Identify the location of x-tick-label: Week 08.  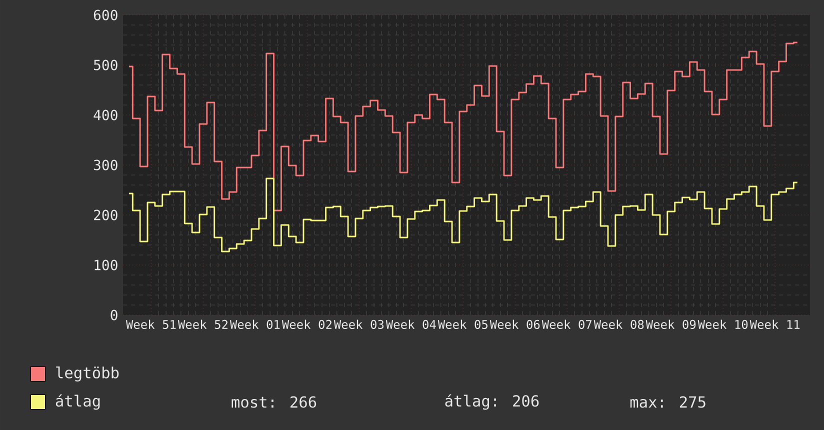
(619, 324).